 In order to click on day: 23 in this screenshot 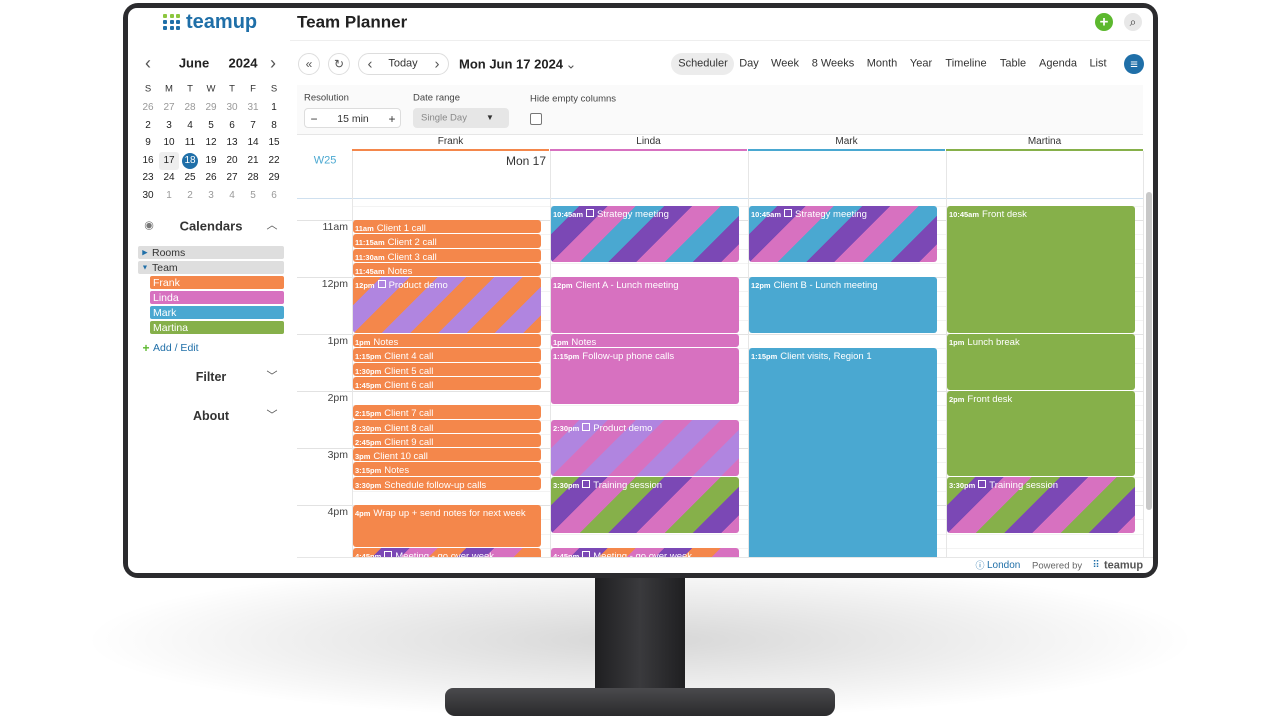, I will do `click(148, 177)`.